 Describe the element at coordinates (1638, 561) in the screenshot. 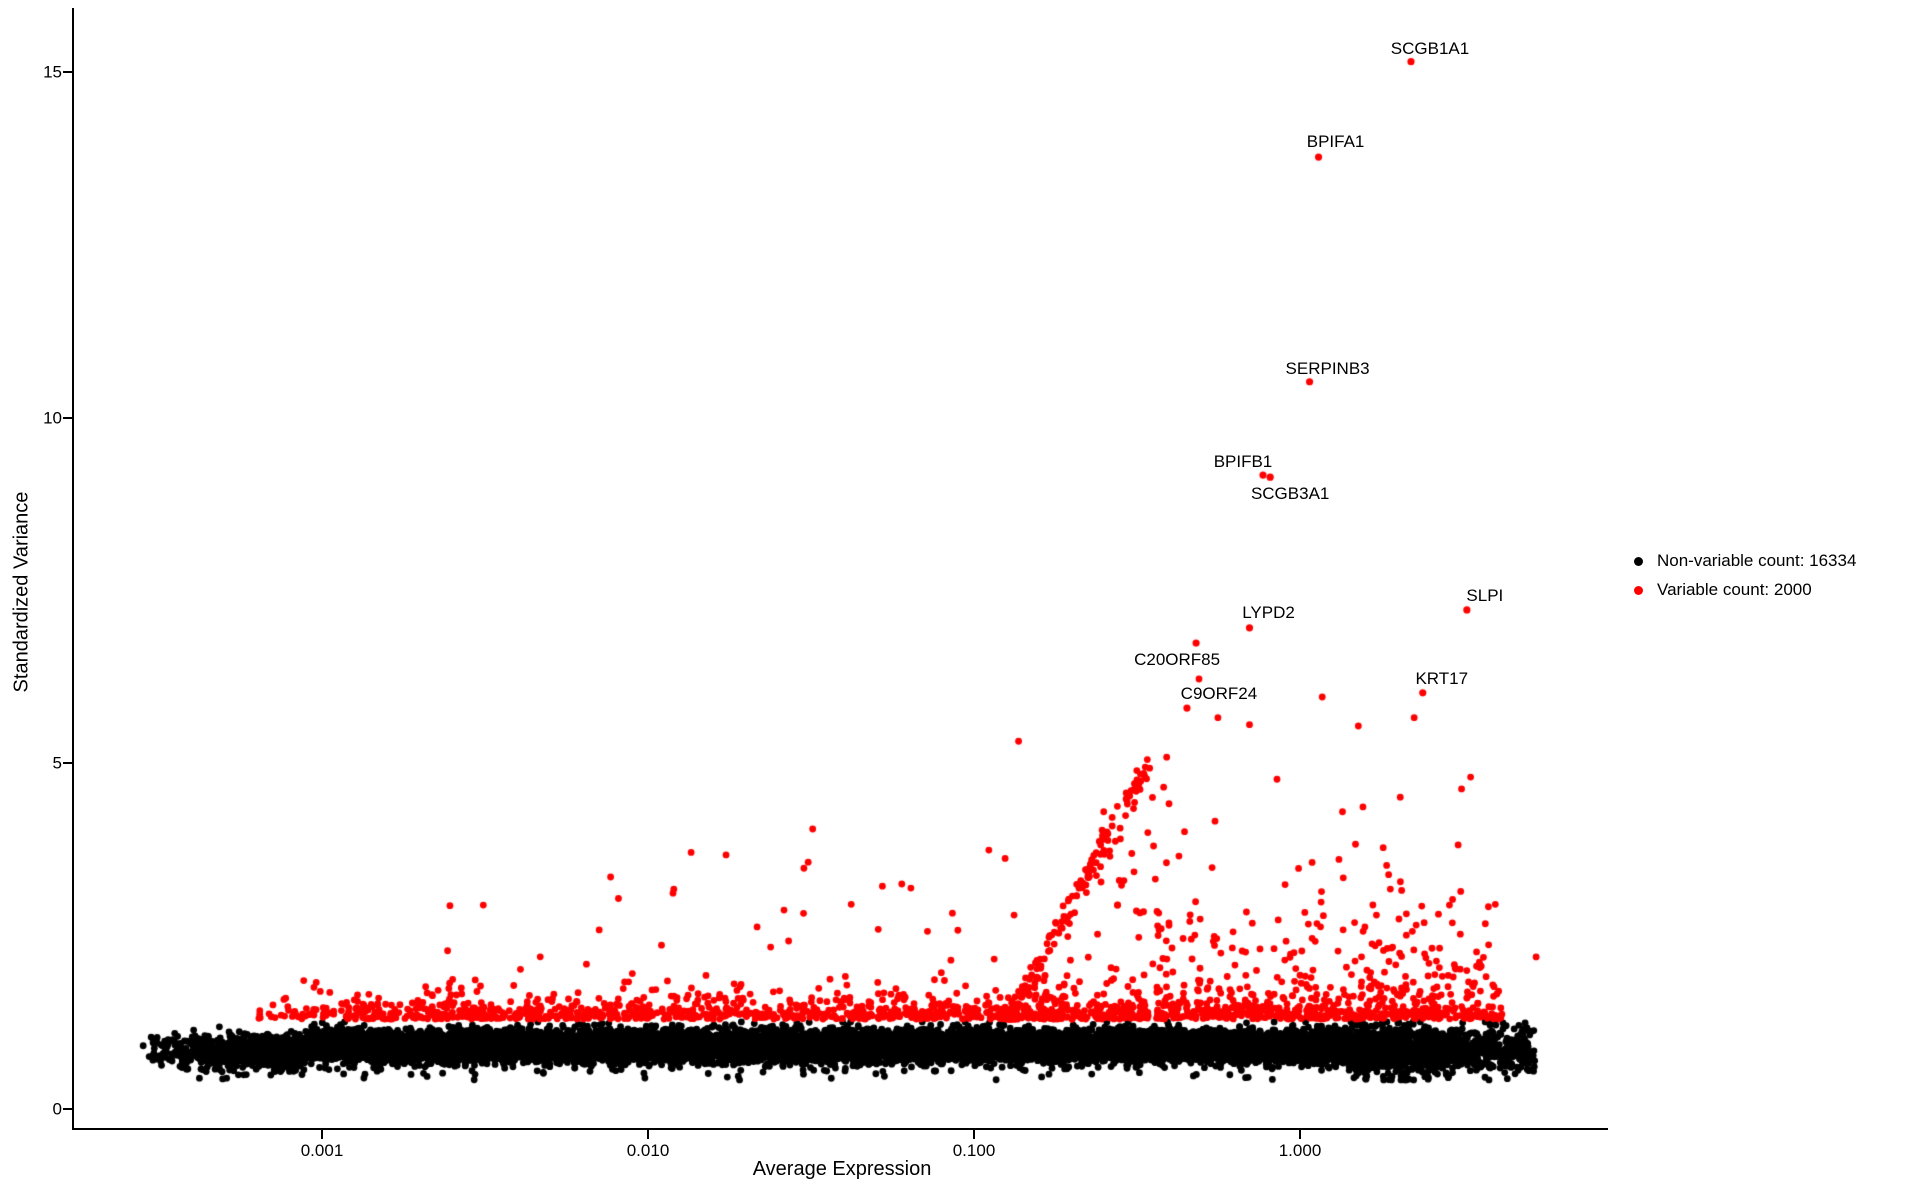

I see `nonvariable-legend-dot-icon` at that location.